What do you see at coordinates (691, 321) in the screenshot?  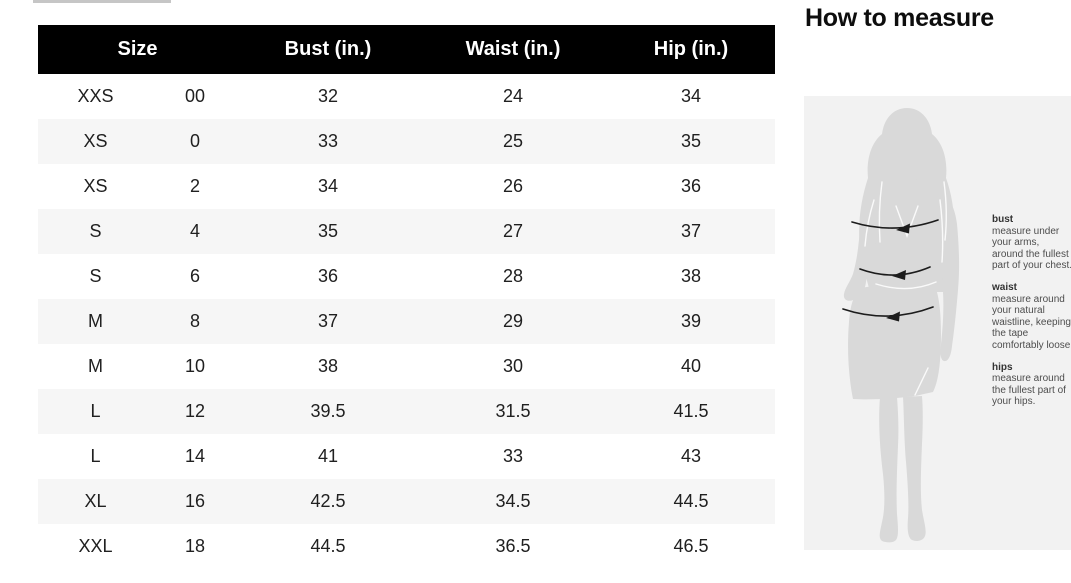 I see `cell-hip: 39` at bounding box center [691, 321].